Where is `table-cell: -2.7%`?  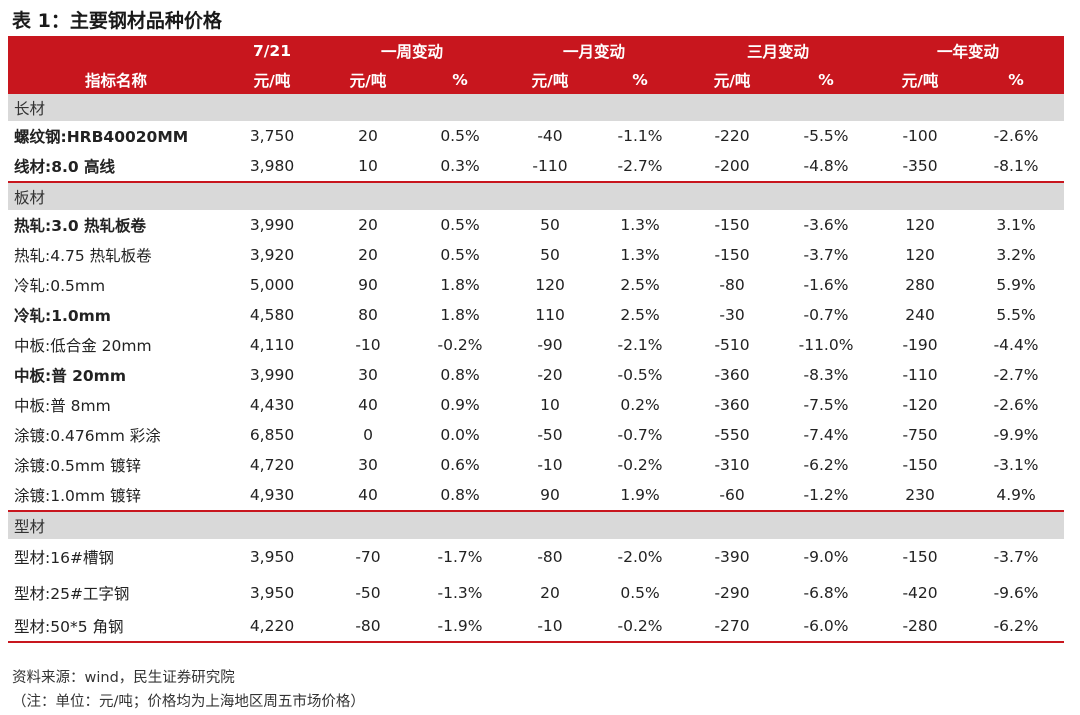
table-cell: -2.7% is located at coordinates (1016, 375).